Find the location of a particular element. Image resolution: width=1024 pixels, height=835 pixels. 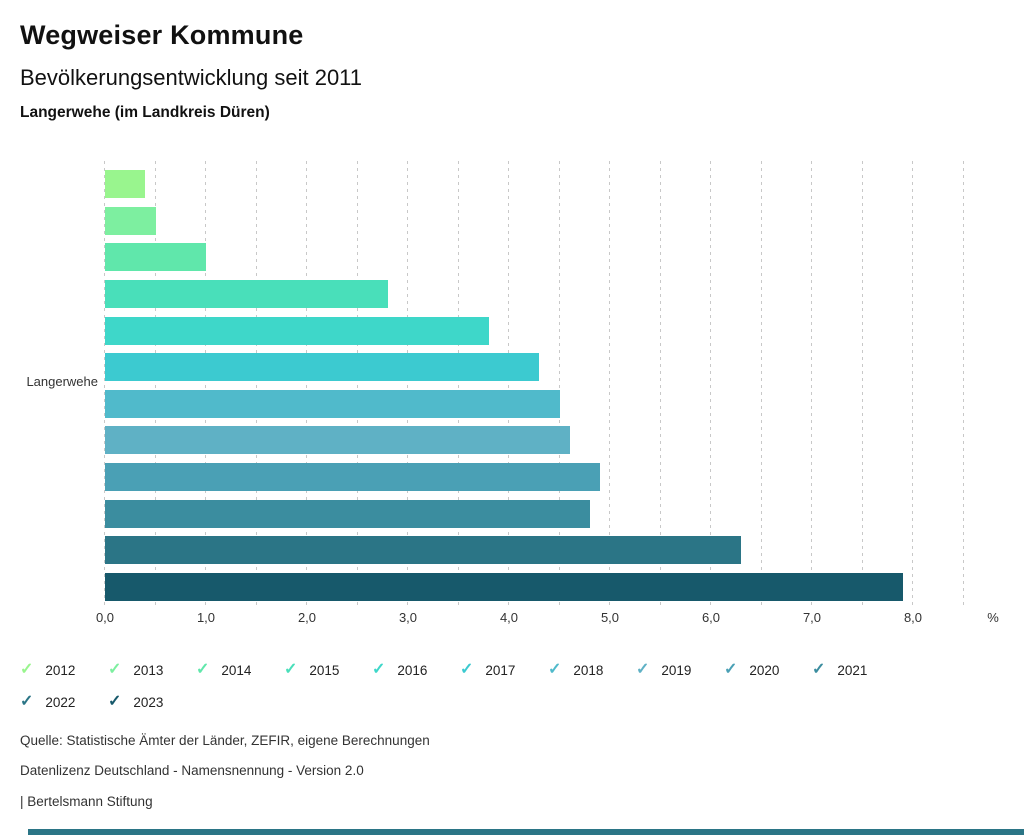

legend-item-2016: ✓ 2016 is located at coordinates (416, 670).